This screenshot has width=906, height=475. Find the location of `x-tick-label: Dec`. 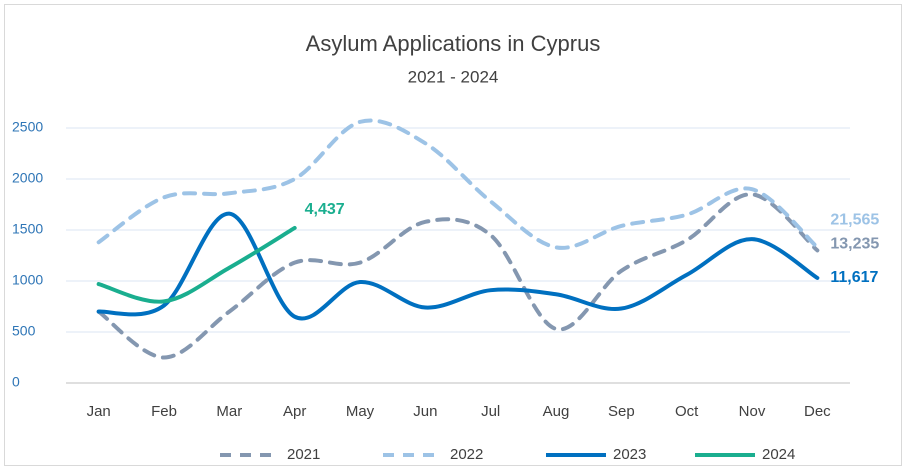

x-tick-label: Dec is located at coordinates (817, 411).